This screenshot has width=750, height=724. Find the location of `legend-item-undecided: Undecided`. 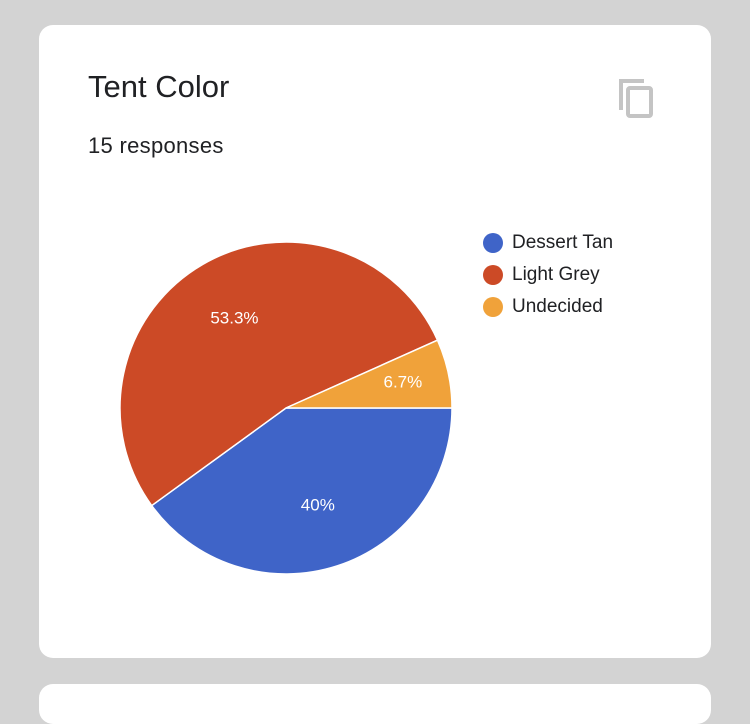

legend-item-undecided: Undecided is located at coordinates (548, 307).